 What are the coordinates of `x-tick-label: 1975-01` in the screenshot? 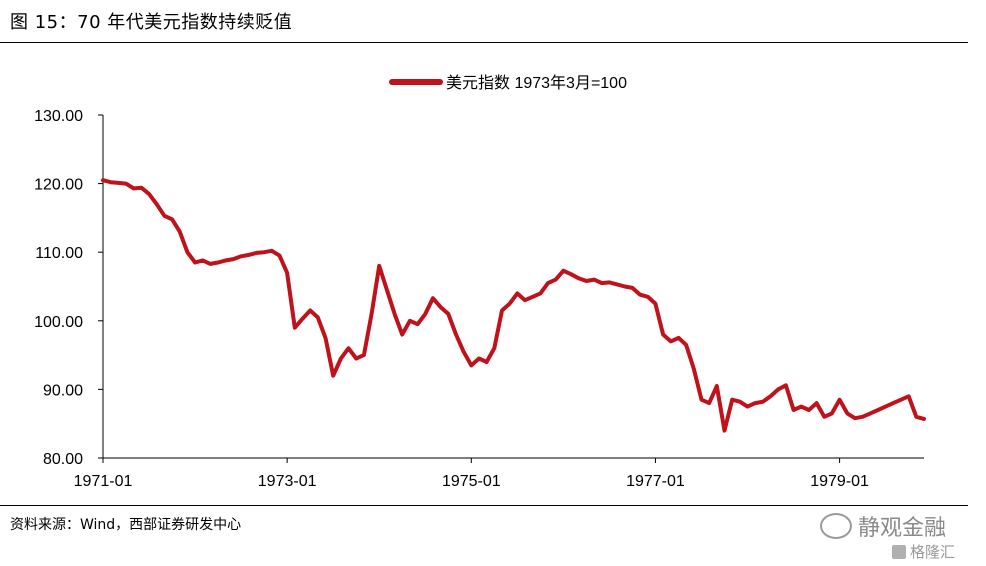 It's located at (471, 481).